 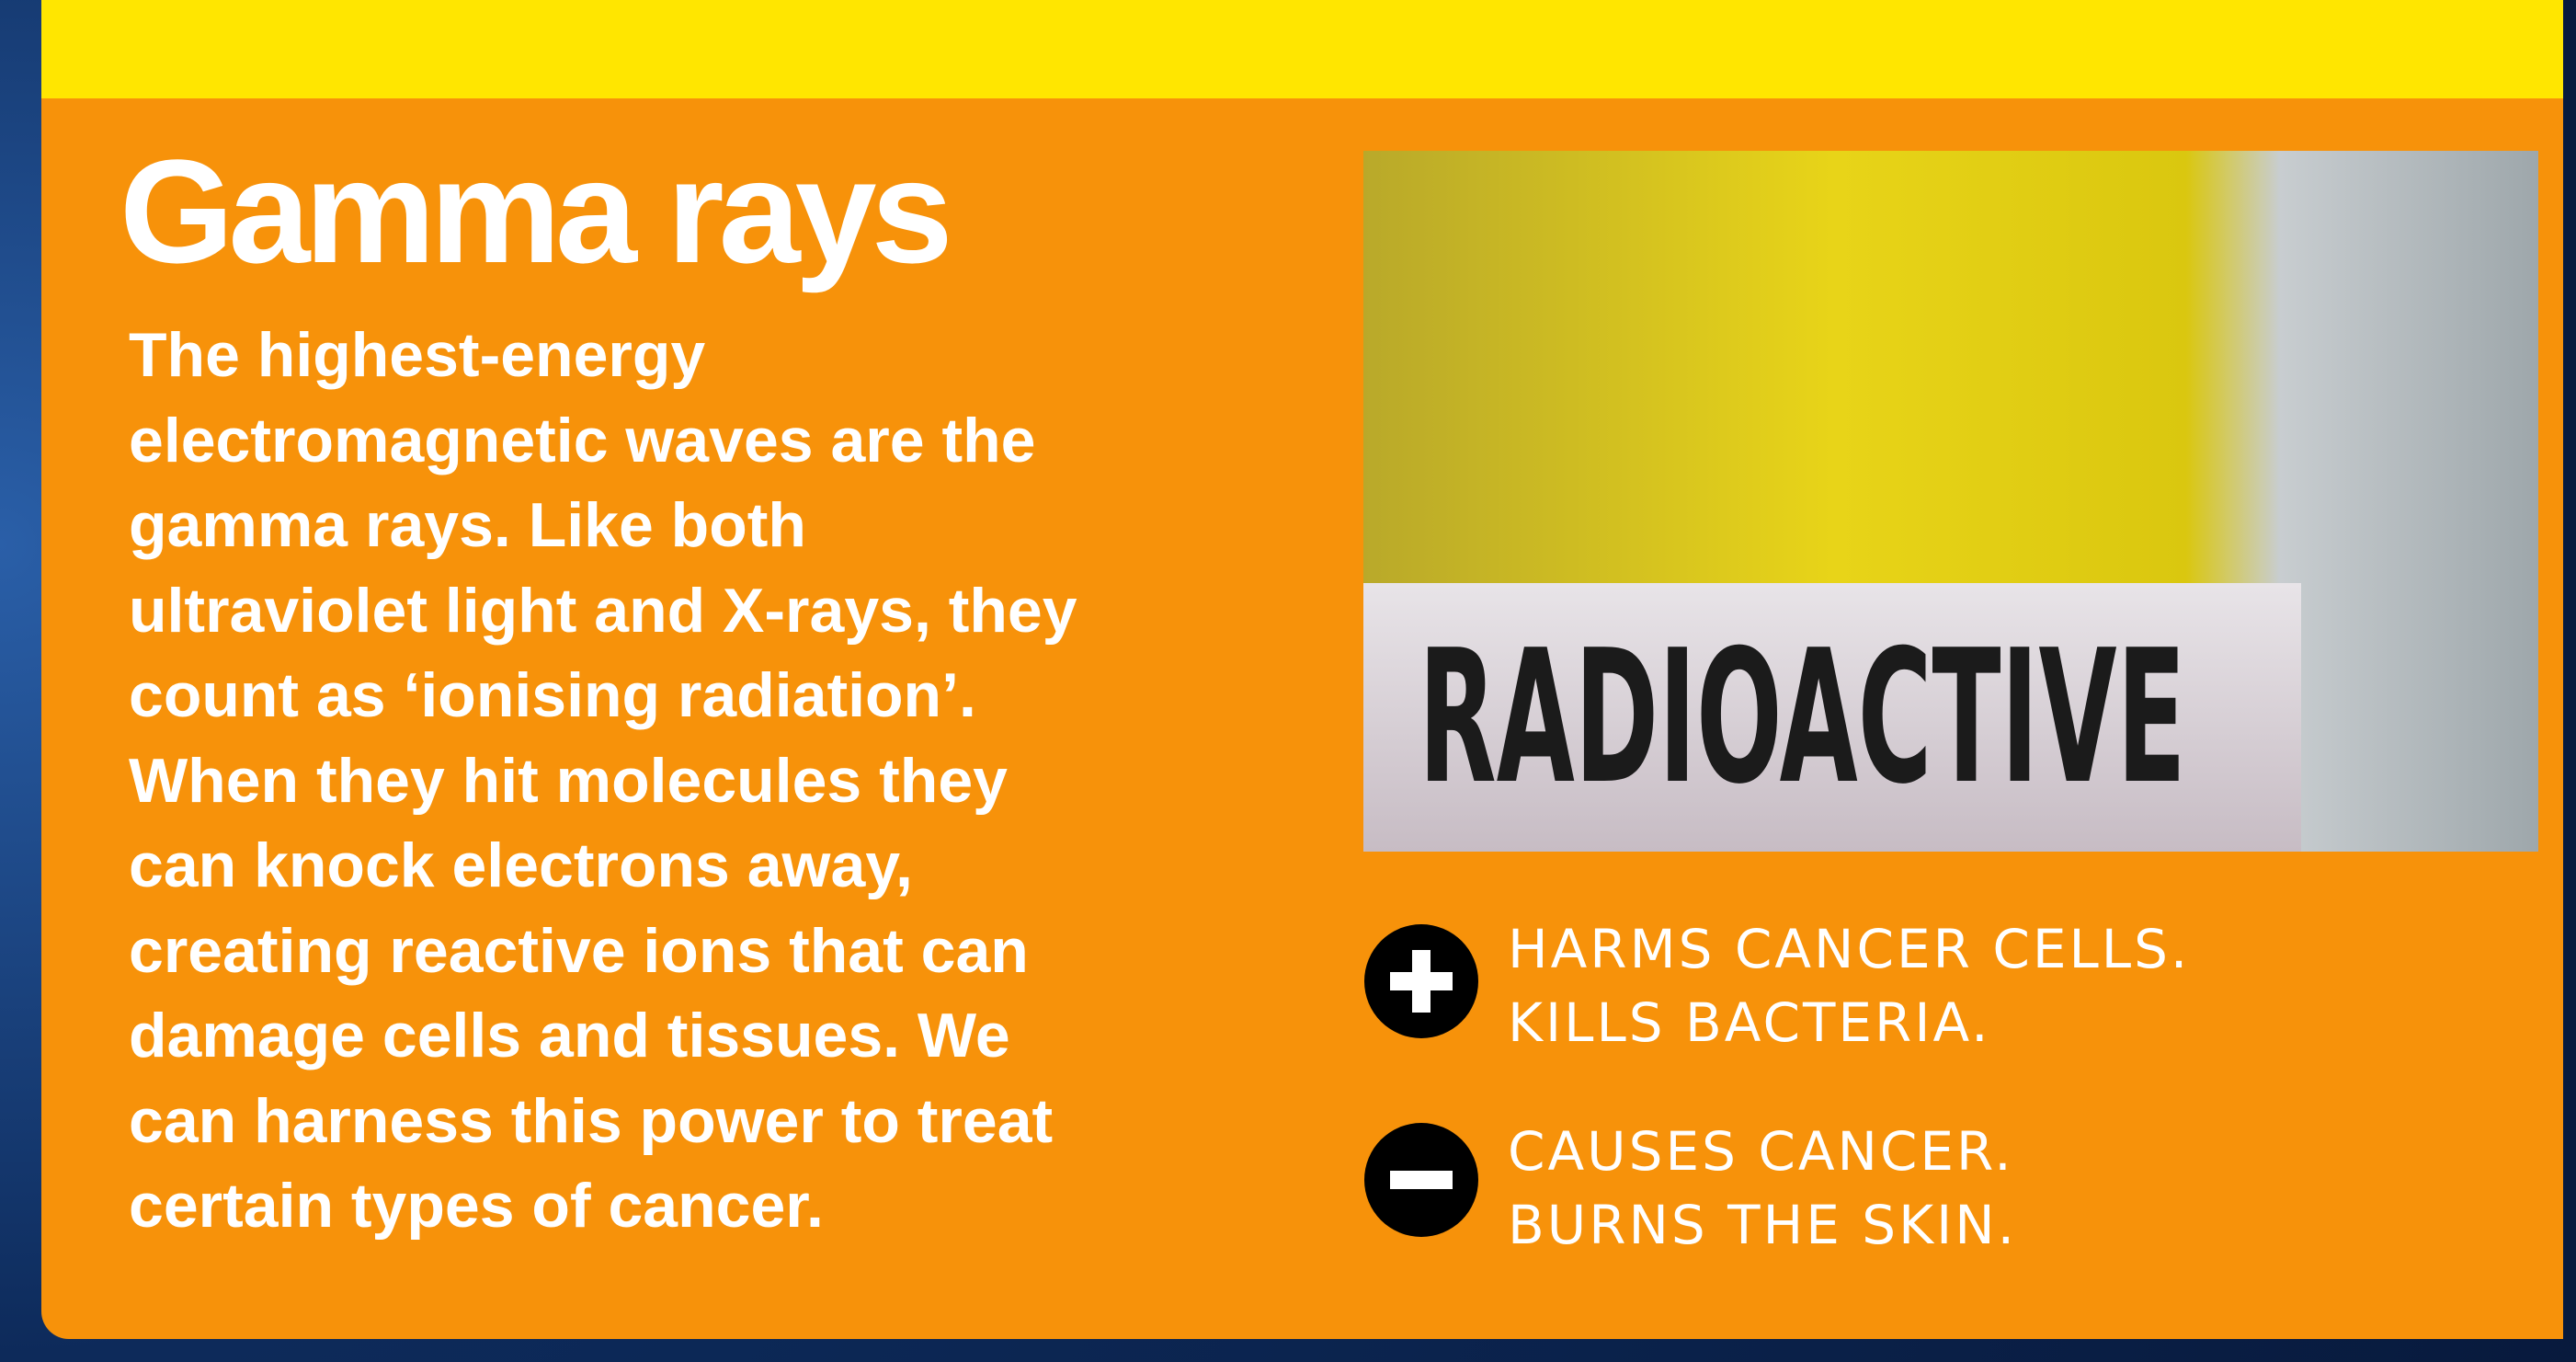 What do you see at coordinates (1749, 1022) in the screenshot?
I see `pro-item: KILLS BACTERIA.` at bounding box center [1749, 1022].